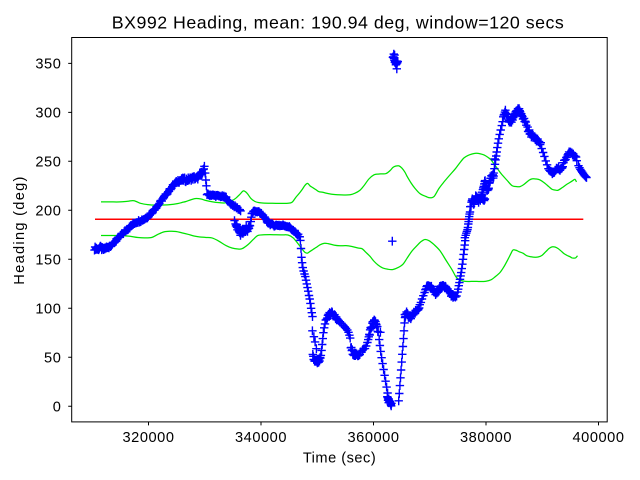 The image size is (640, 480). I want to click on svg-text: 400000, so click(599, 438).